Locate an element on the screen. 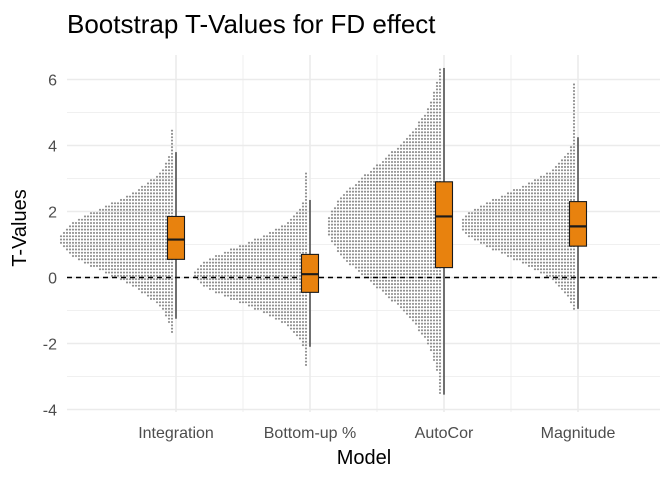 This screenshot has width=672, height=480. x-axis-title: Model is located at coordinates (364, 458).